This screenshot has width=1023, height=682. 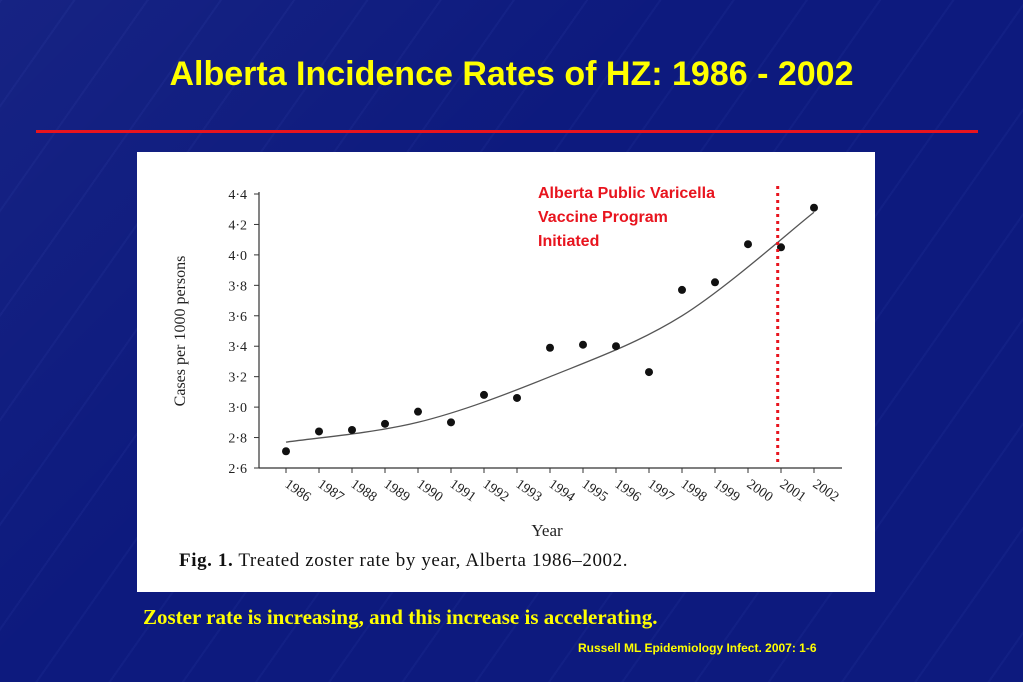 What do you see at coordinates (694, 491) in the screenshot?
I see `x-tick-label: 1998` at bounding box center [694, 491].